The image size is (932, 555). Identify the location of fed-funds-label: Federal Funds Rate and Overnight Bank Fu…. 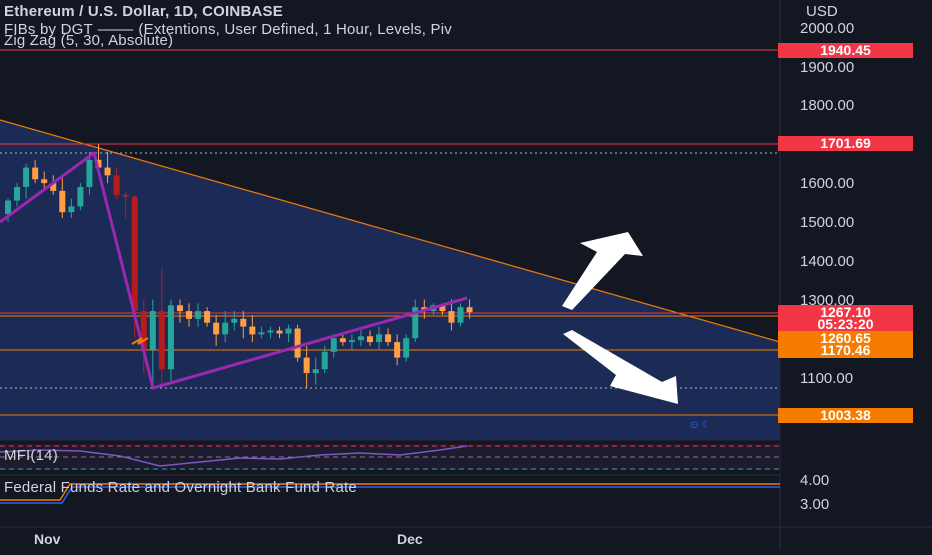
(180, 487).